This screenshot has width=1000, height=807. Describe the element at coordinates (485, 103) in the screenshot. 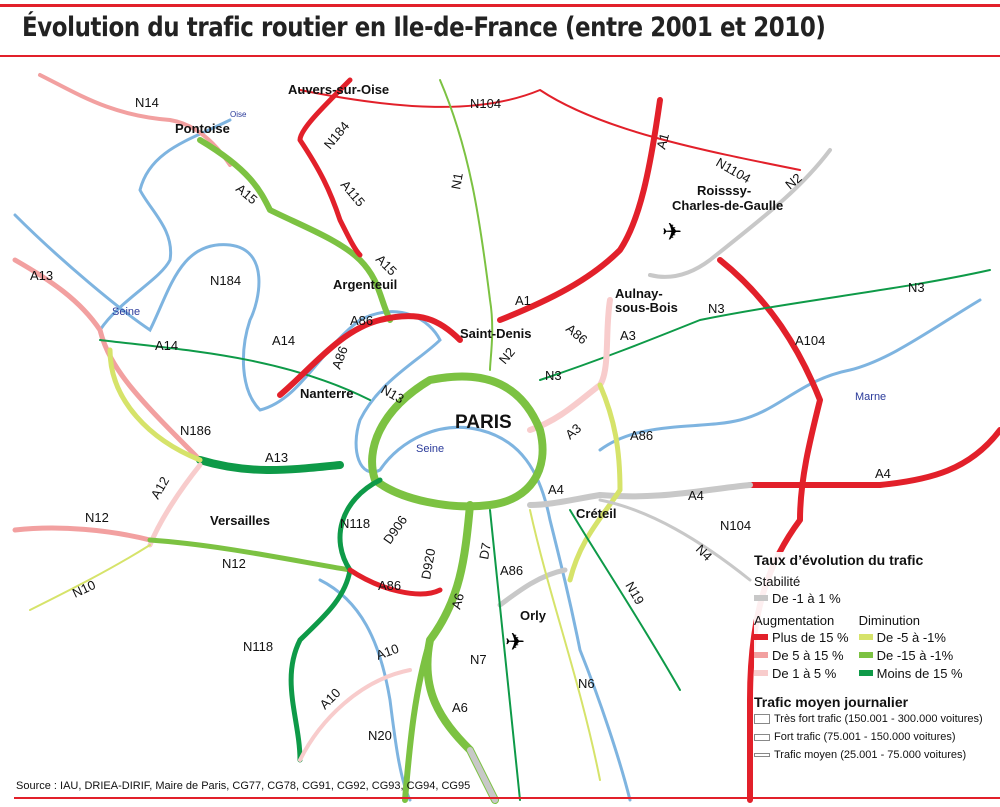

I see `label-n104: N104` at that location.